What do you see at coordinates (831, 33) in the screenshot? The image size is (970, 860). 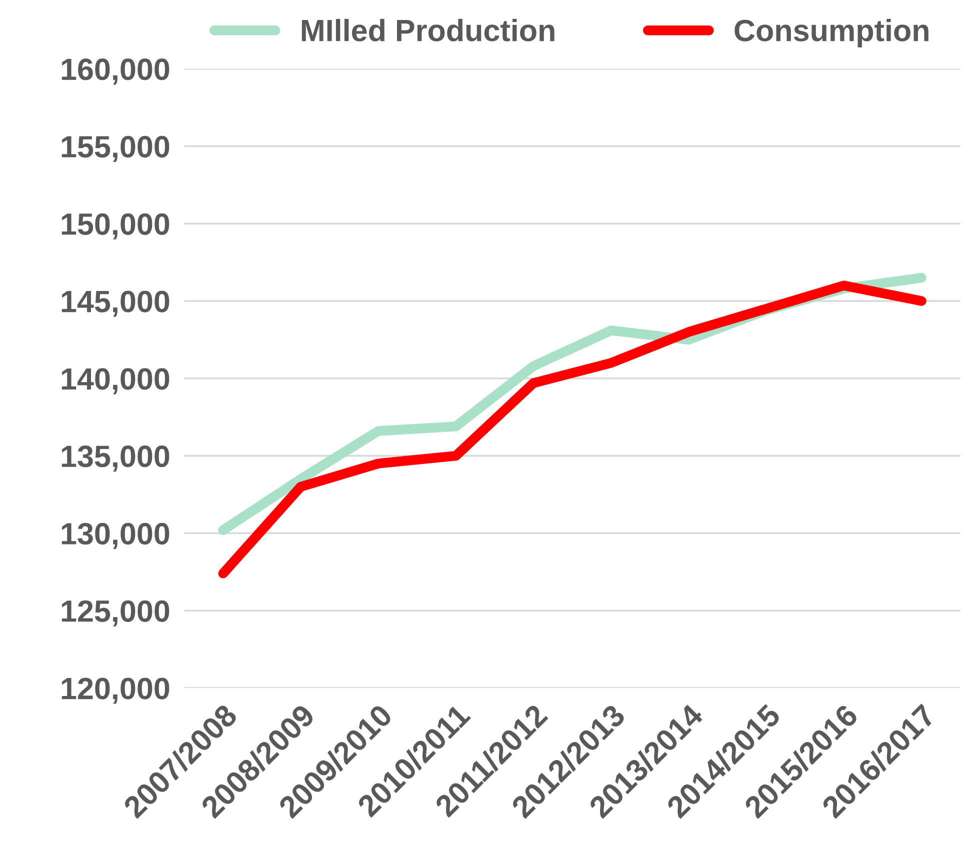 I see `legend-label: Consumption` at bounding box center [831, 33].